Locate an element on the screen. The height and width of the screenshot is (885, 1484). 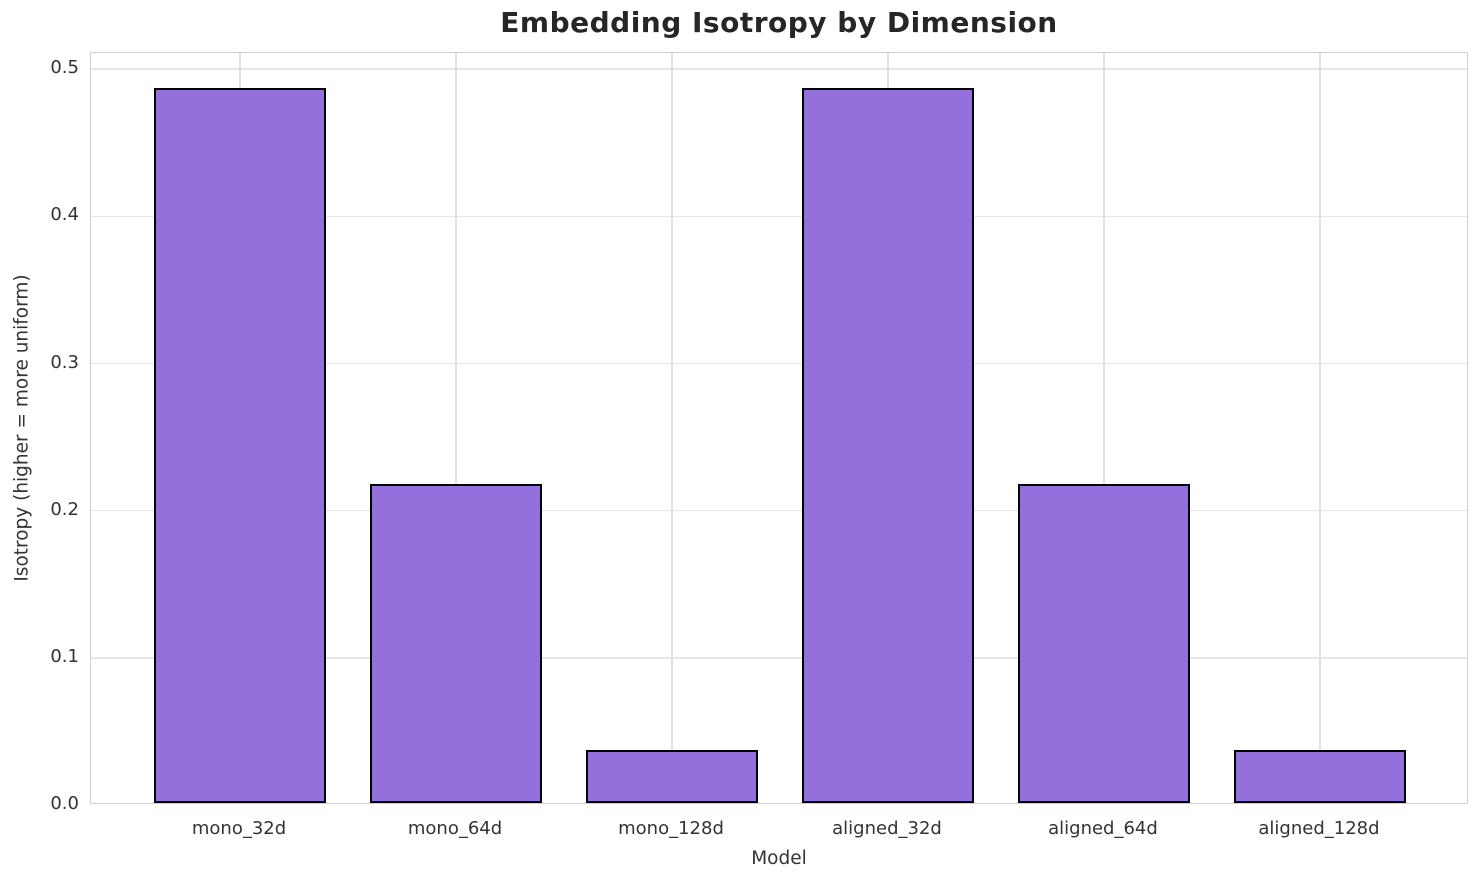
x-tick-label: aligned_128d is located at coordinates (1319, 828).